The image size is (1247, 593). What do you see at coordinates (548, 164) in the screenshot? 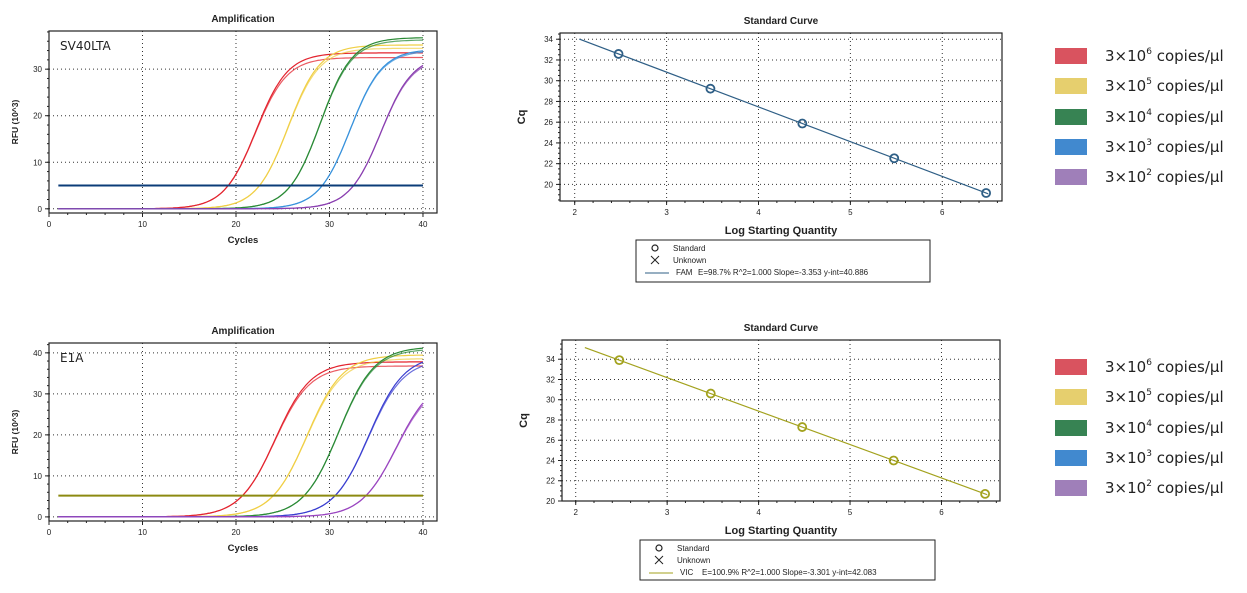
I see `y-tick-label: 22` at bounding box center [548, 164].